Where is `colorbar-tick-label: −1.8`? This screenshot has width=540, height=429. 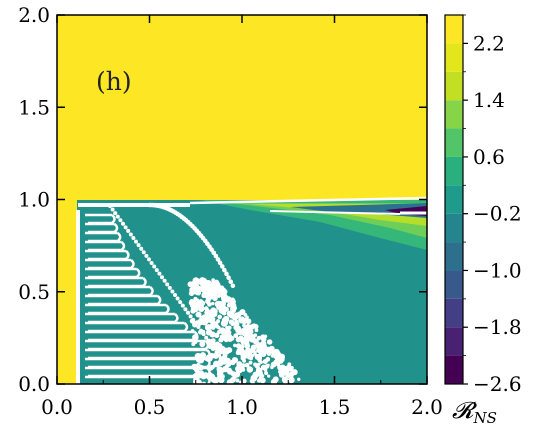
colorbar-tick-label: −1.8 is located at coordinates (497, 327).